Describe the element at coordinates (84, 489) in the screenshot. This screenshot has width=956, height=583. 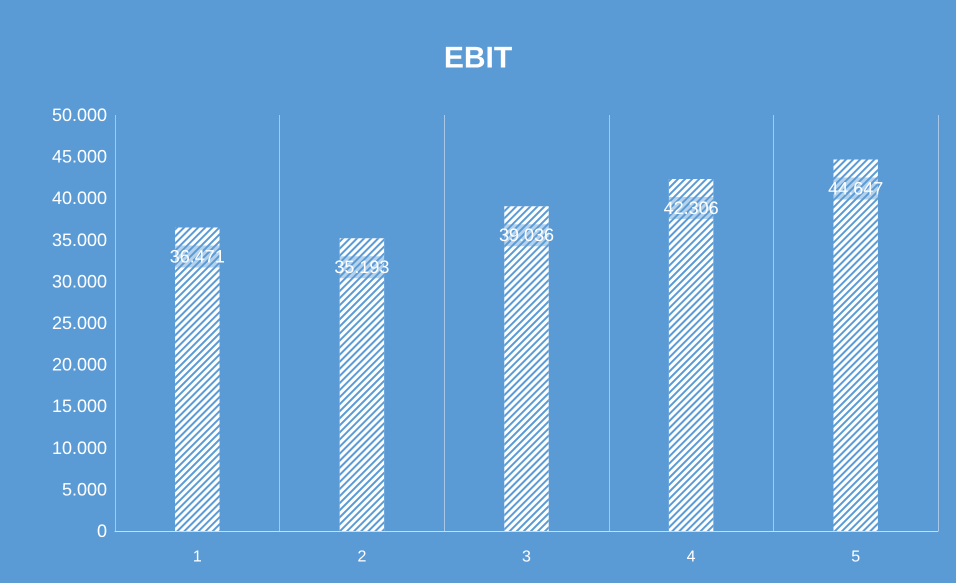
I see `y-tick-label: 5.000` at that location.